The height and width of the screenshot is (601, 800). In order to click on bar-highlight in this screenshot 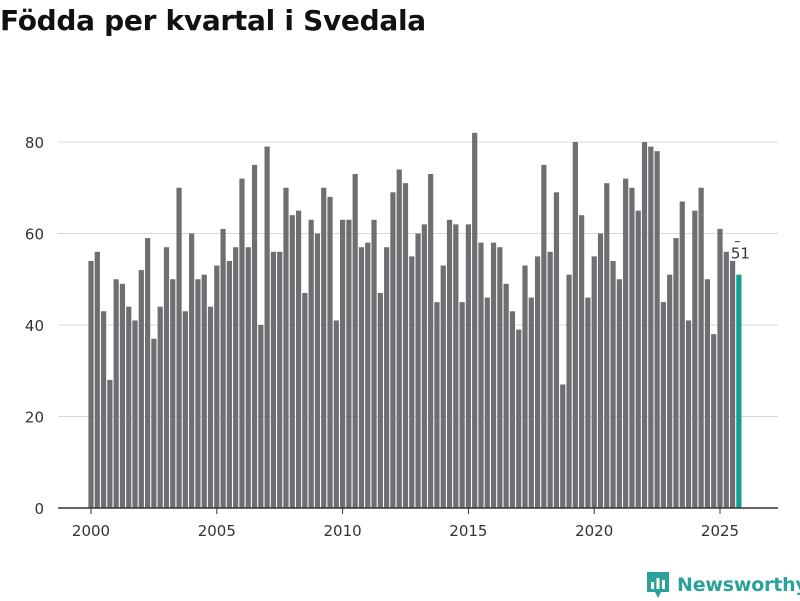, I will do `click(739, 391)`.